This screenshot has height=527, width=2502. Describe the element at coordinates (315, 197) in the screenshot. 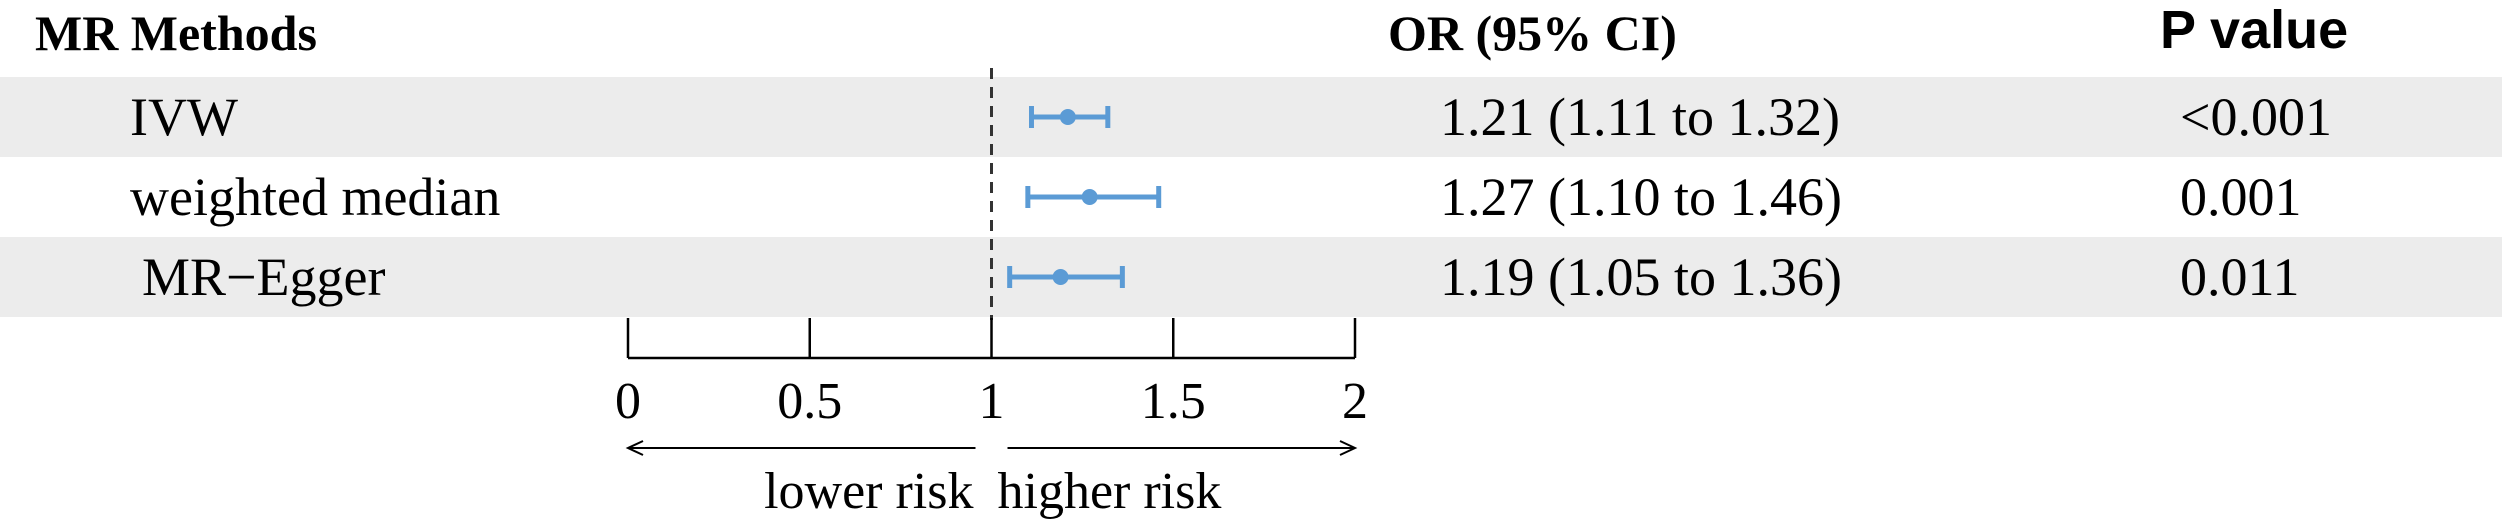

I see `method-label: weighted median` at that location.